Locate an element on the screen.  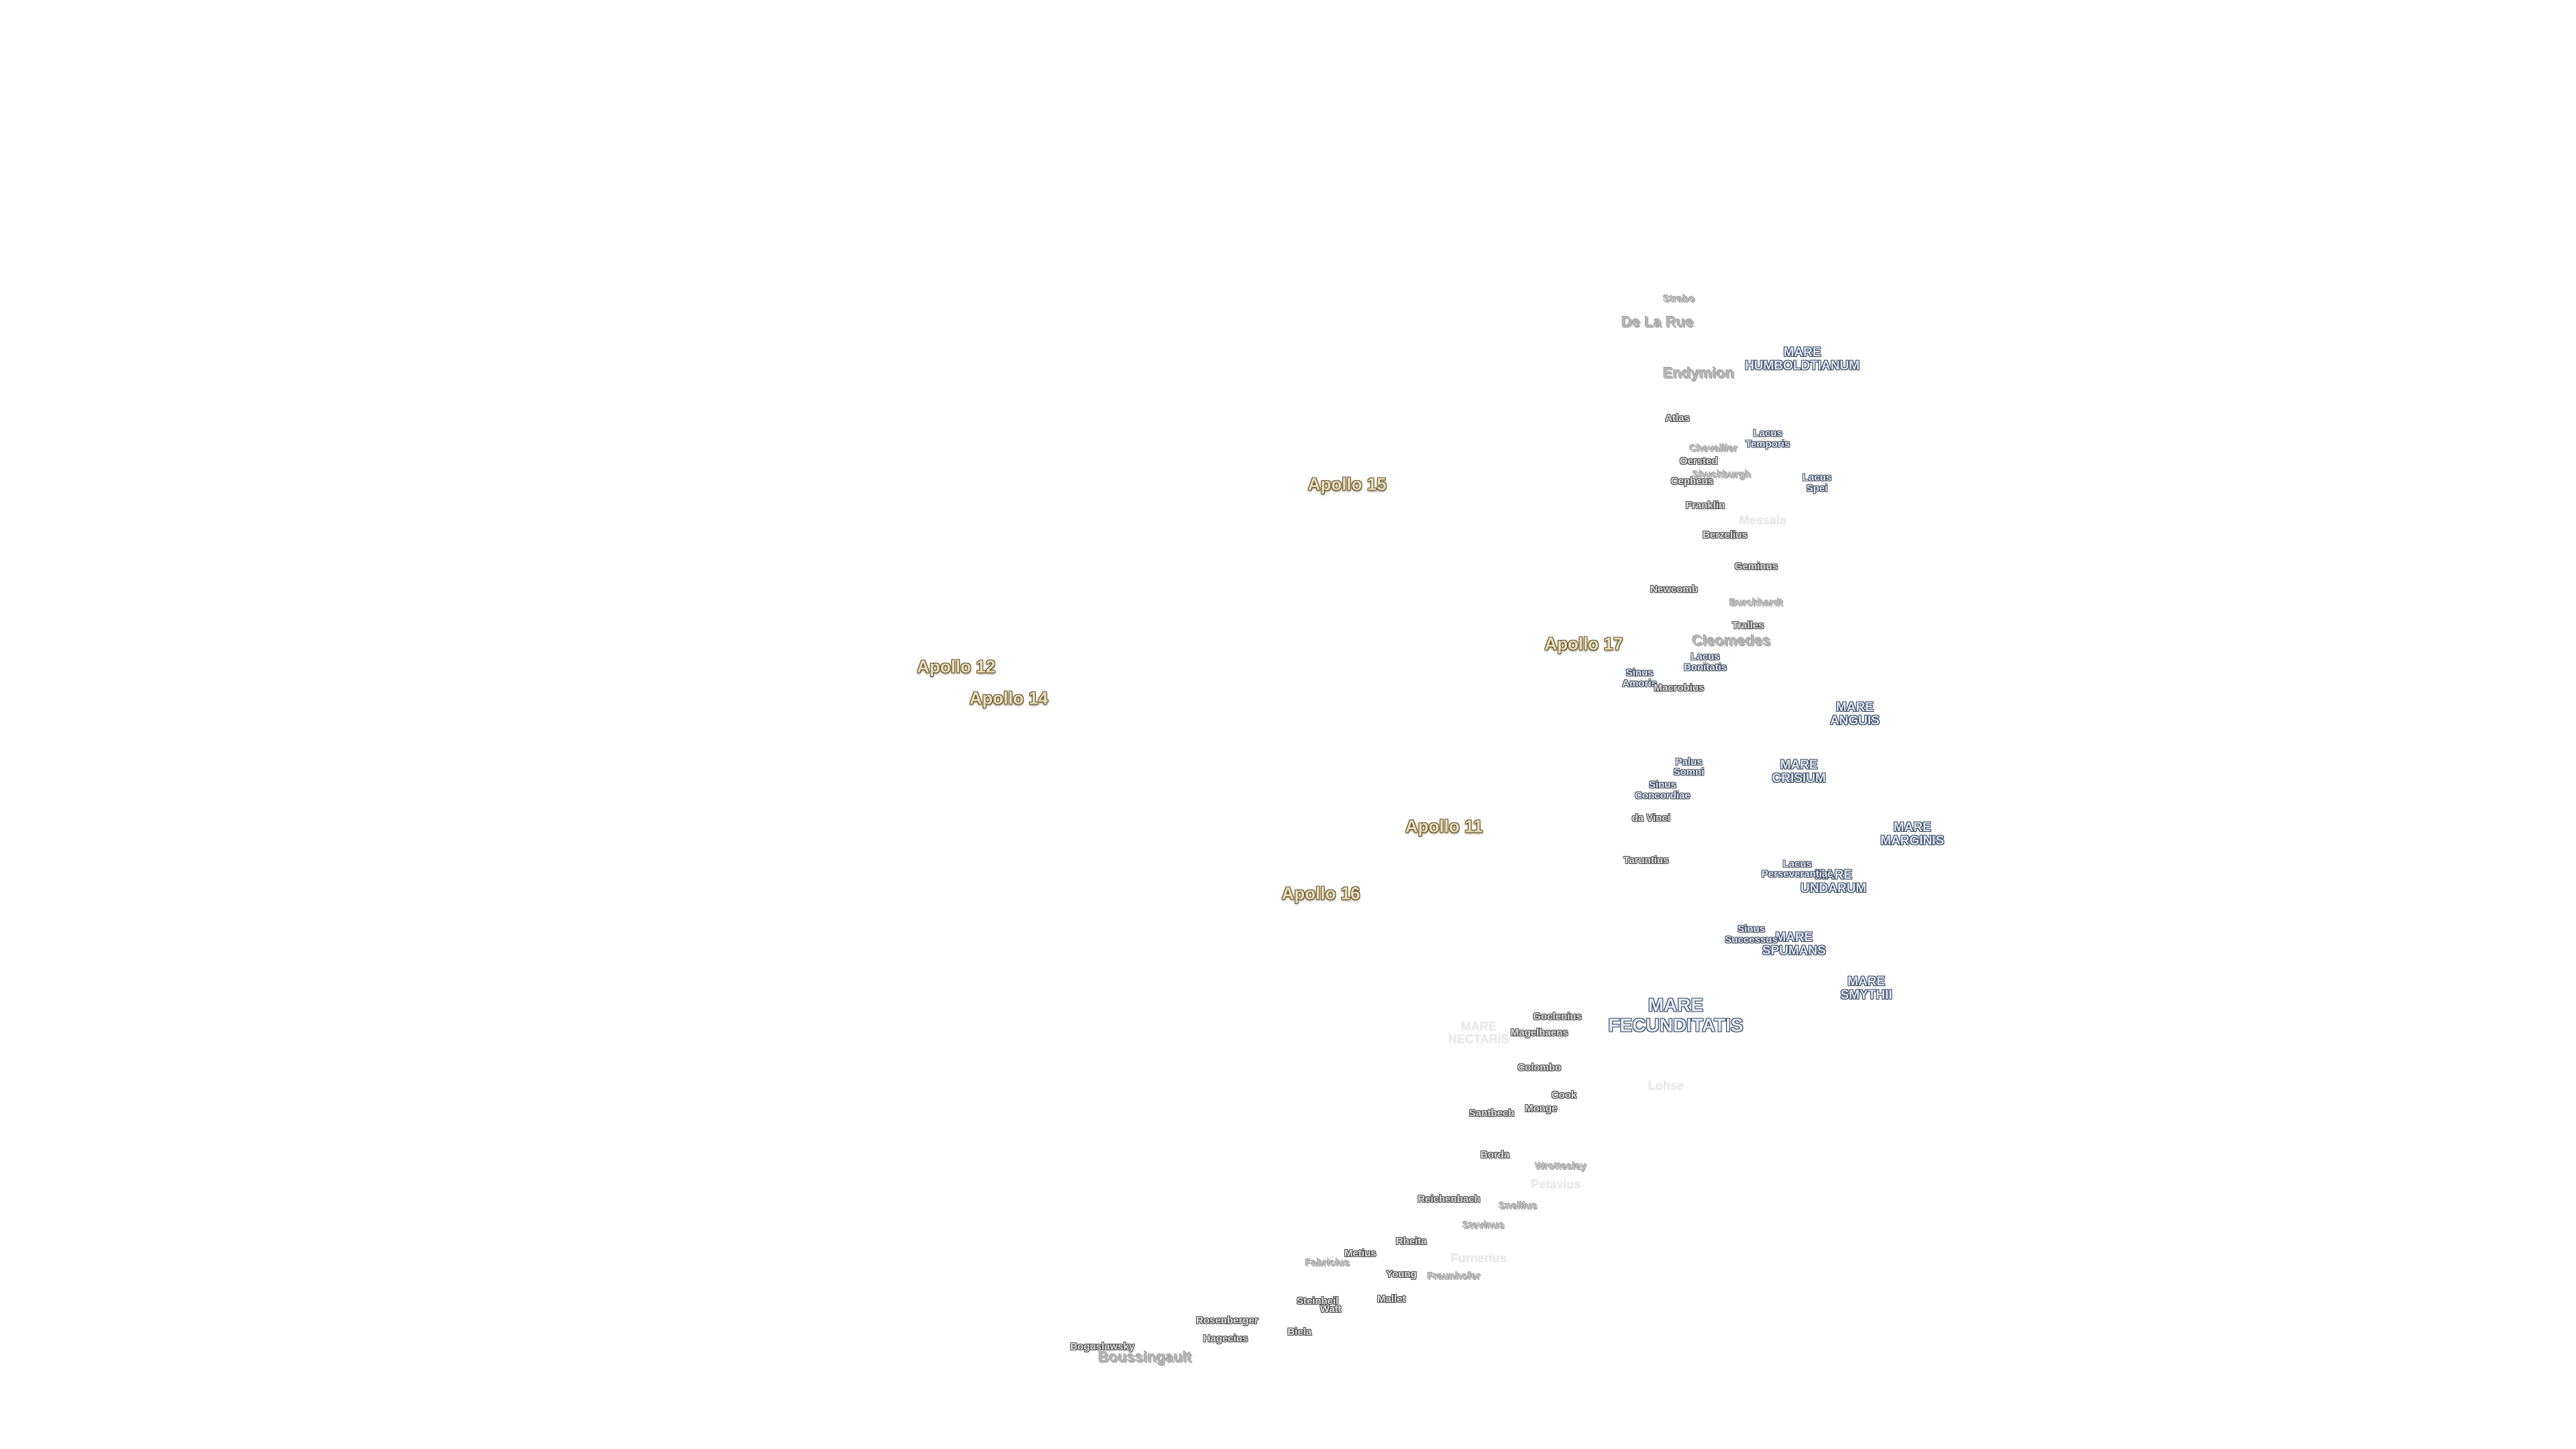
feature-label: Cleomedes is located at coordinates (1731, 640).